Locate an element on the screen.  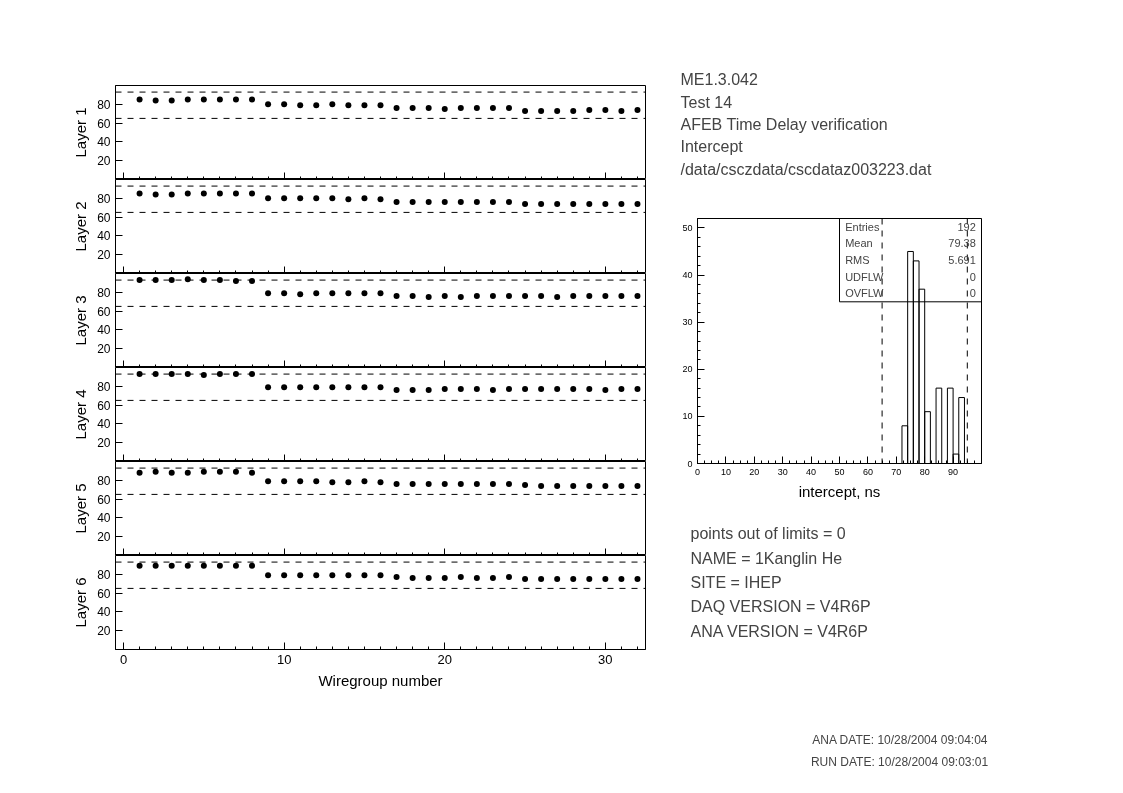
y-tick-label: 60 is located at coordinates (104, 499).